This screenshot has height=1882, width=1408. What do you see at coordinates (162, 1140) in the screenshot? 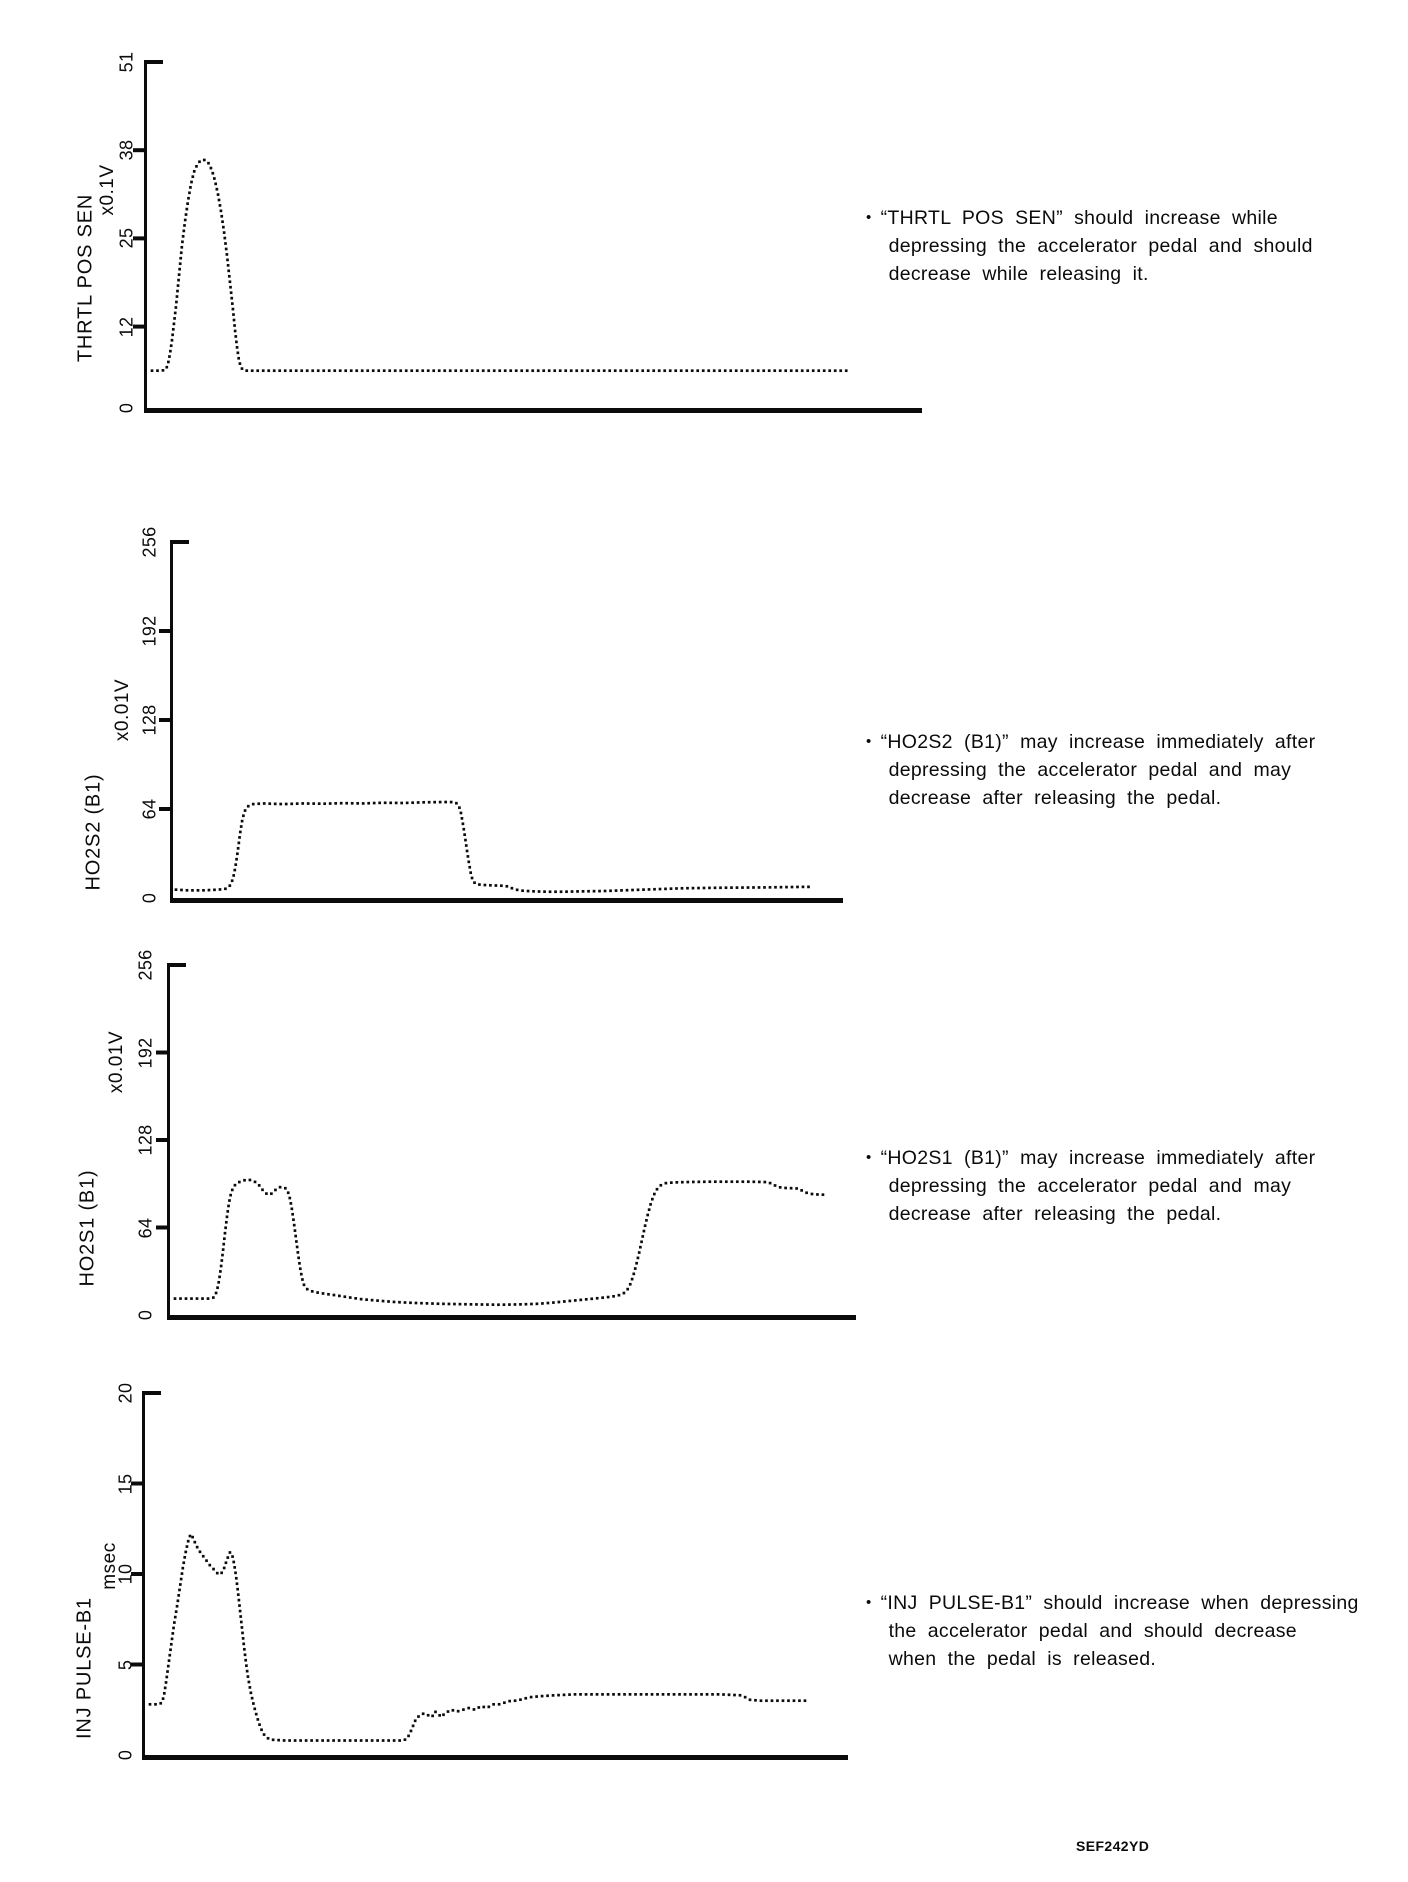
I see `y-tick-mark` at bounding box center [162, 1140].